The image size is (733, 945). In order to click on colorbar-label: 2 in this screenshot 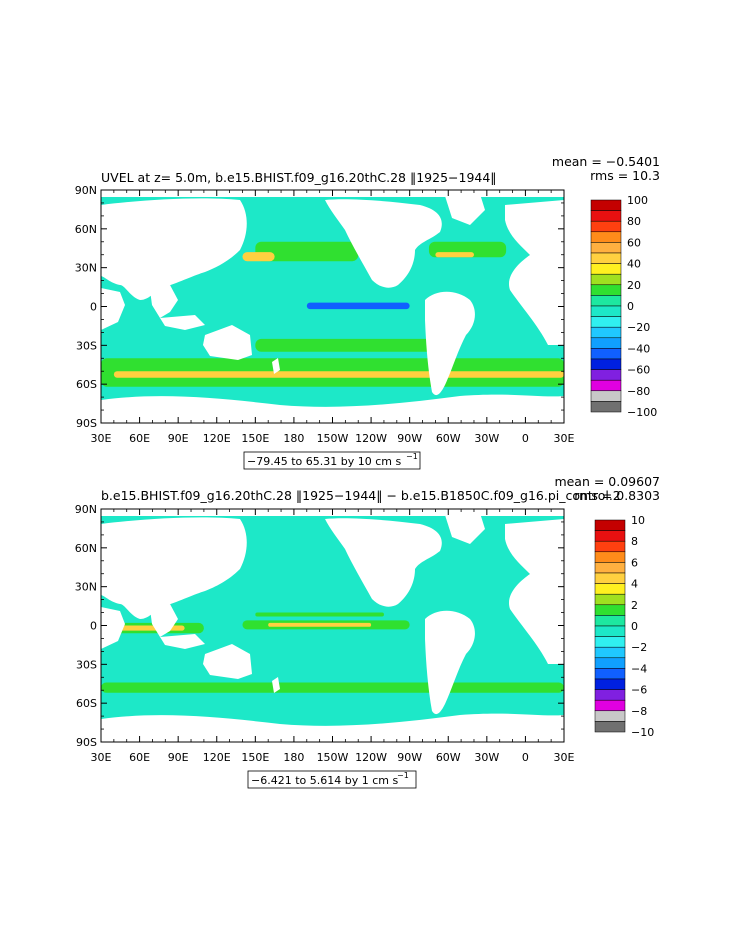, I will do `click(634, 605)`.